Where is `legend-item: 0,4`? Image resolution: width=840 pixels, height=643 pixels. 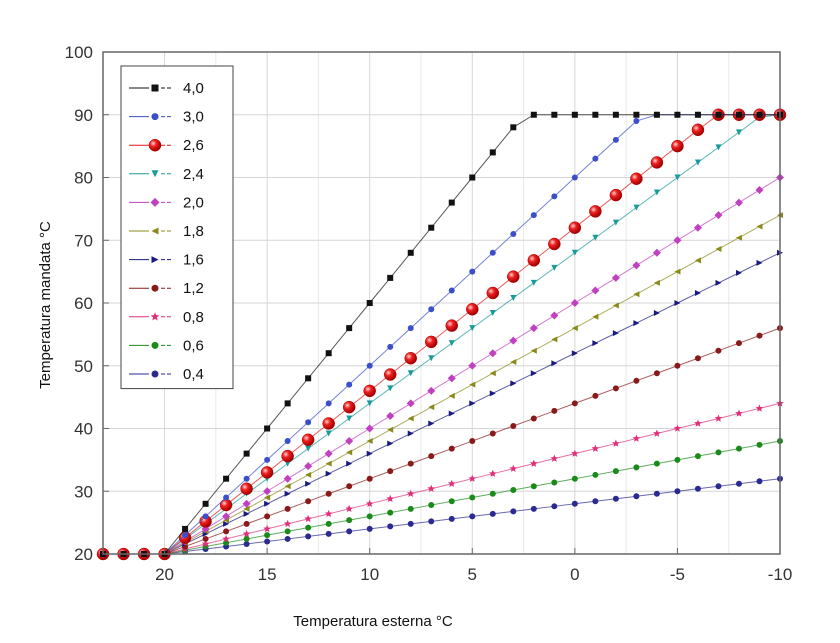 legend-item: 0,4 is located at coordinates (166, 374).